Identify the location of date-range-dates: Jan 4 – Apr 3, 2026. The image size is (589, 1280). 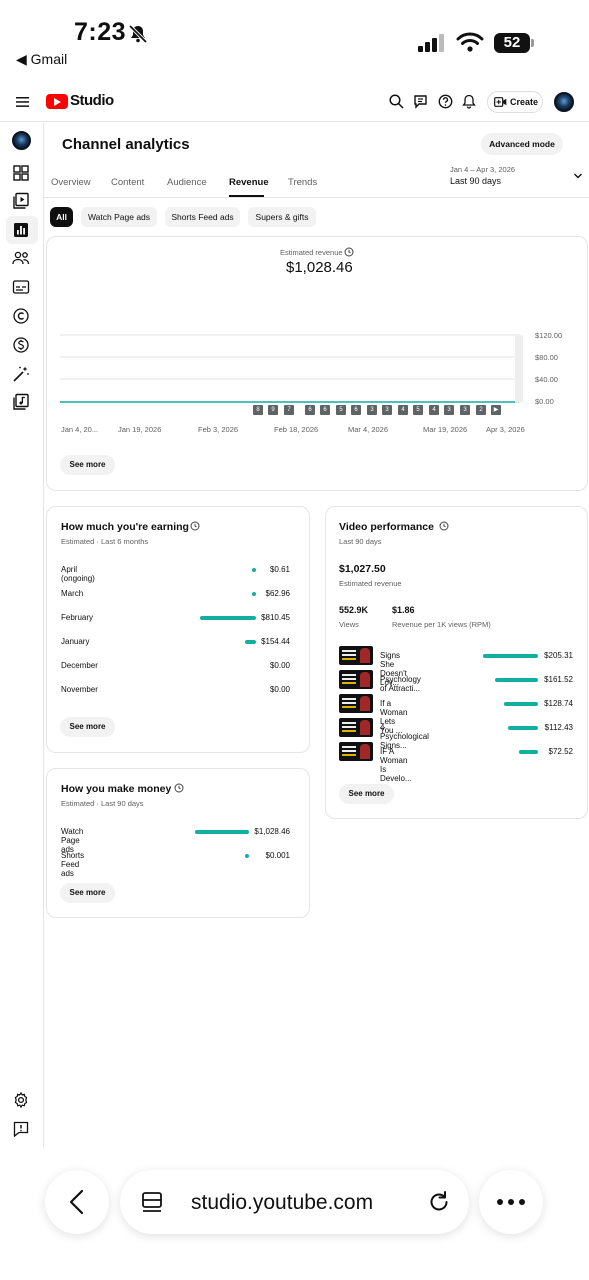
(483, 169).